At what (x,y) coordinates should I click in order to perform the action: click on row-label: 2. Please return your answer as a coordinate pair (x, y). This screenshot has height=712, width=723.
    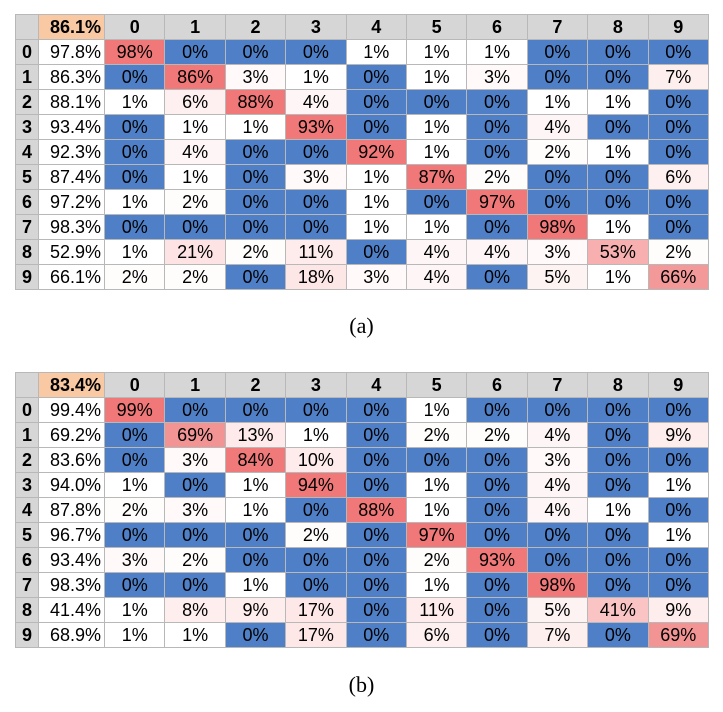
    Looking at the image, I should click on (27, 460).